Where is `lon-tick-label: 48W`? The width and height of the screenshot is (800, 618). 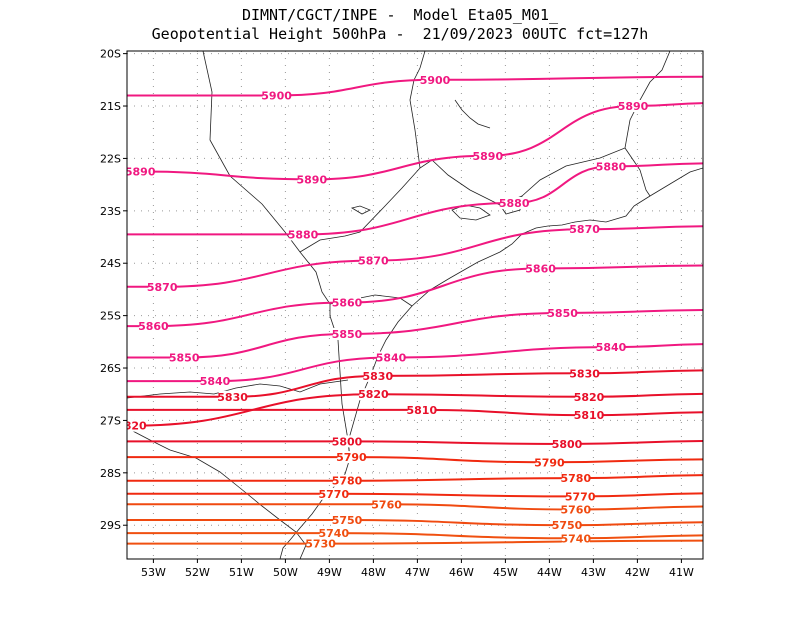
lon-tick-label: 48W is located at coordinates (373, 572).